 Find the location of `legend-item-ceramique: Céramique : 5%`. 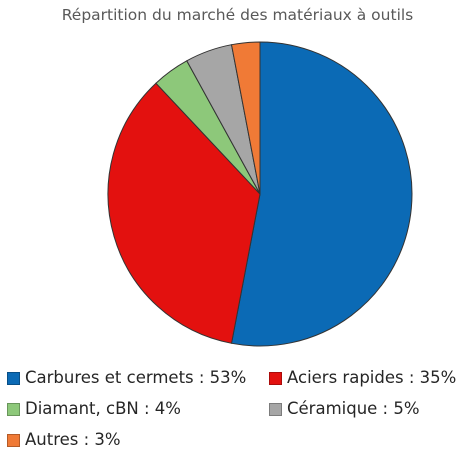

legend-item-ceramique: Céramique : 5% is located at coordinates (344, 409).